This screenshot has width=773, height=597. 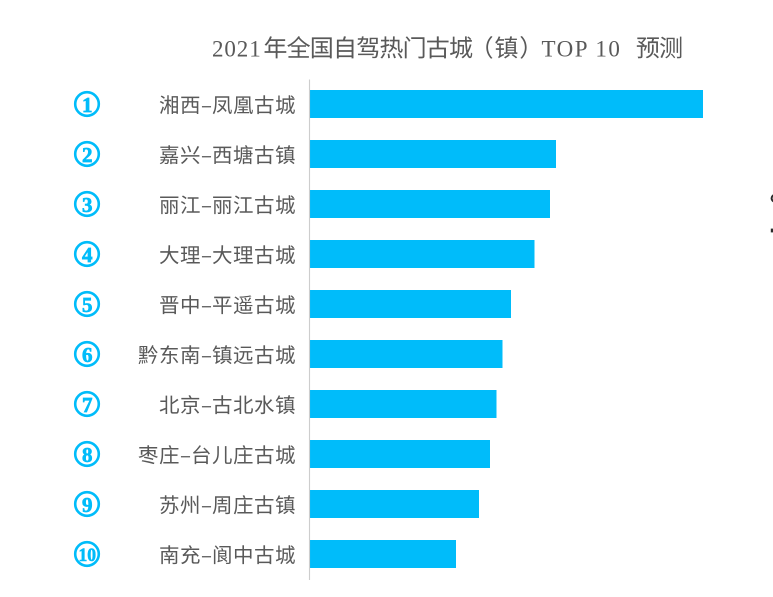 What do you see at coordinates (87, 255) in the screenshot?
I see `svg-text: 4` at bounding box center [87, 255].